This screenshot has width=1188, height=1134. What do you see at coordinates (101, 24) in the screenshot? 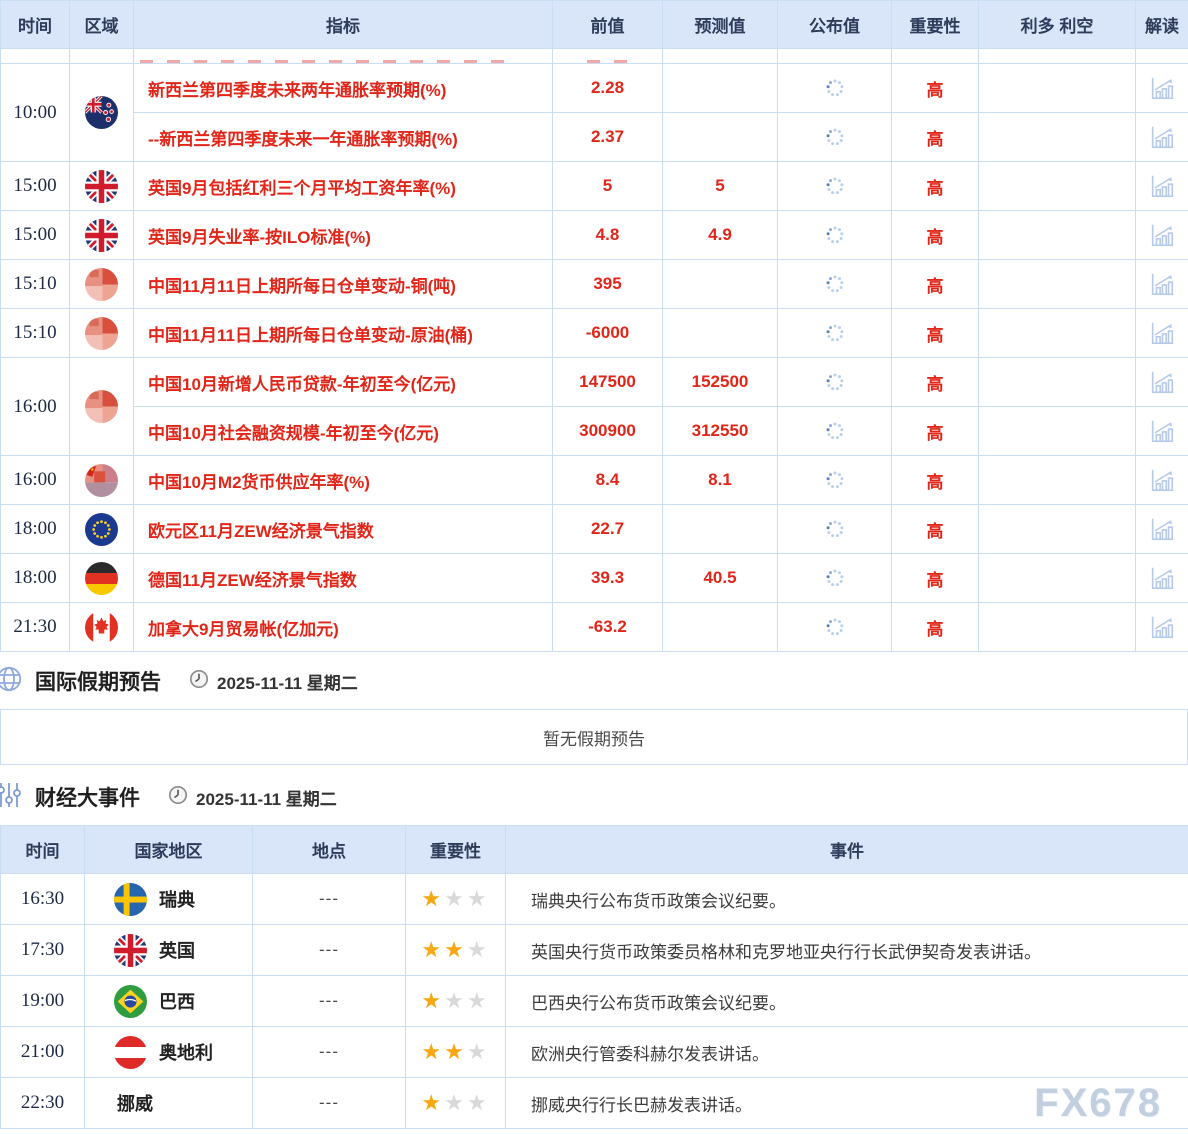
I see `col-header-region: 区域` at bounding box center [101, 24].